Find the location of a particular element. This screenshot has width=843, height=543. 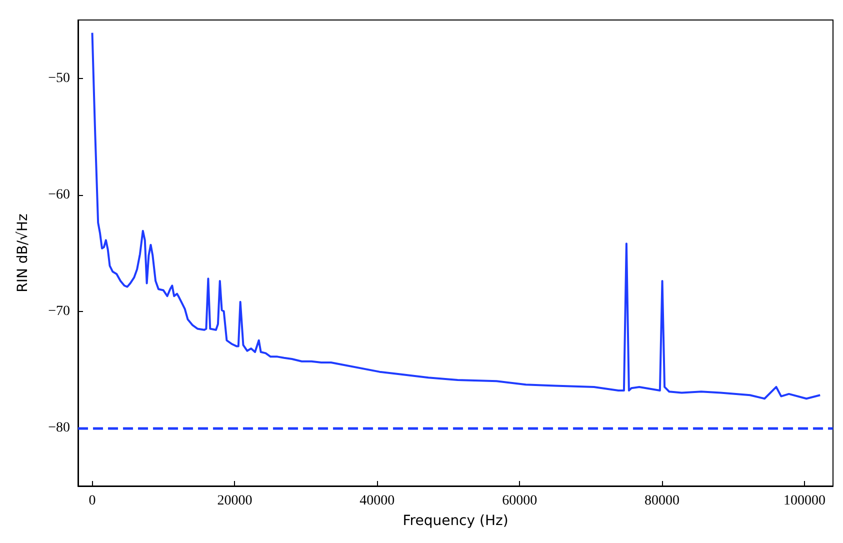

x-tick-label: 80000 is located at coordinates (662, 501).